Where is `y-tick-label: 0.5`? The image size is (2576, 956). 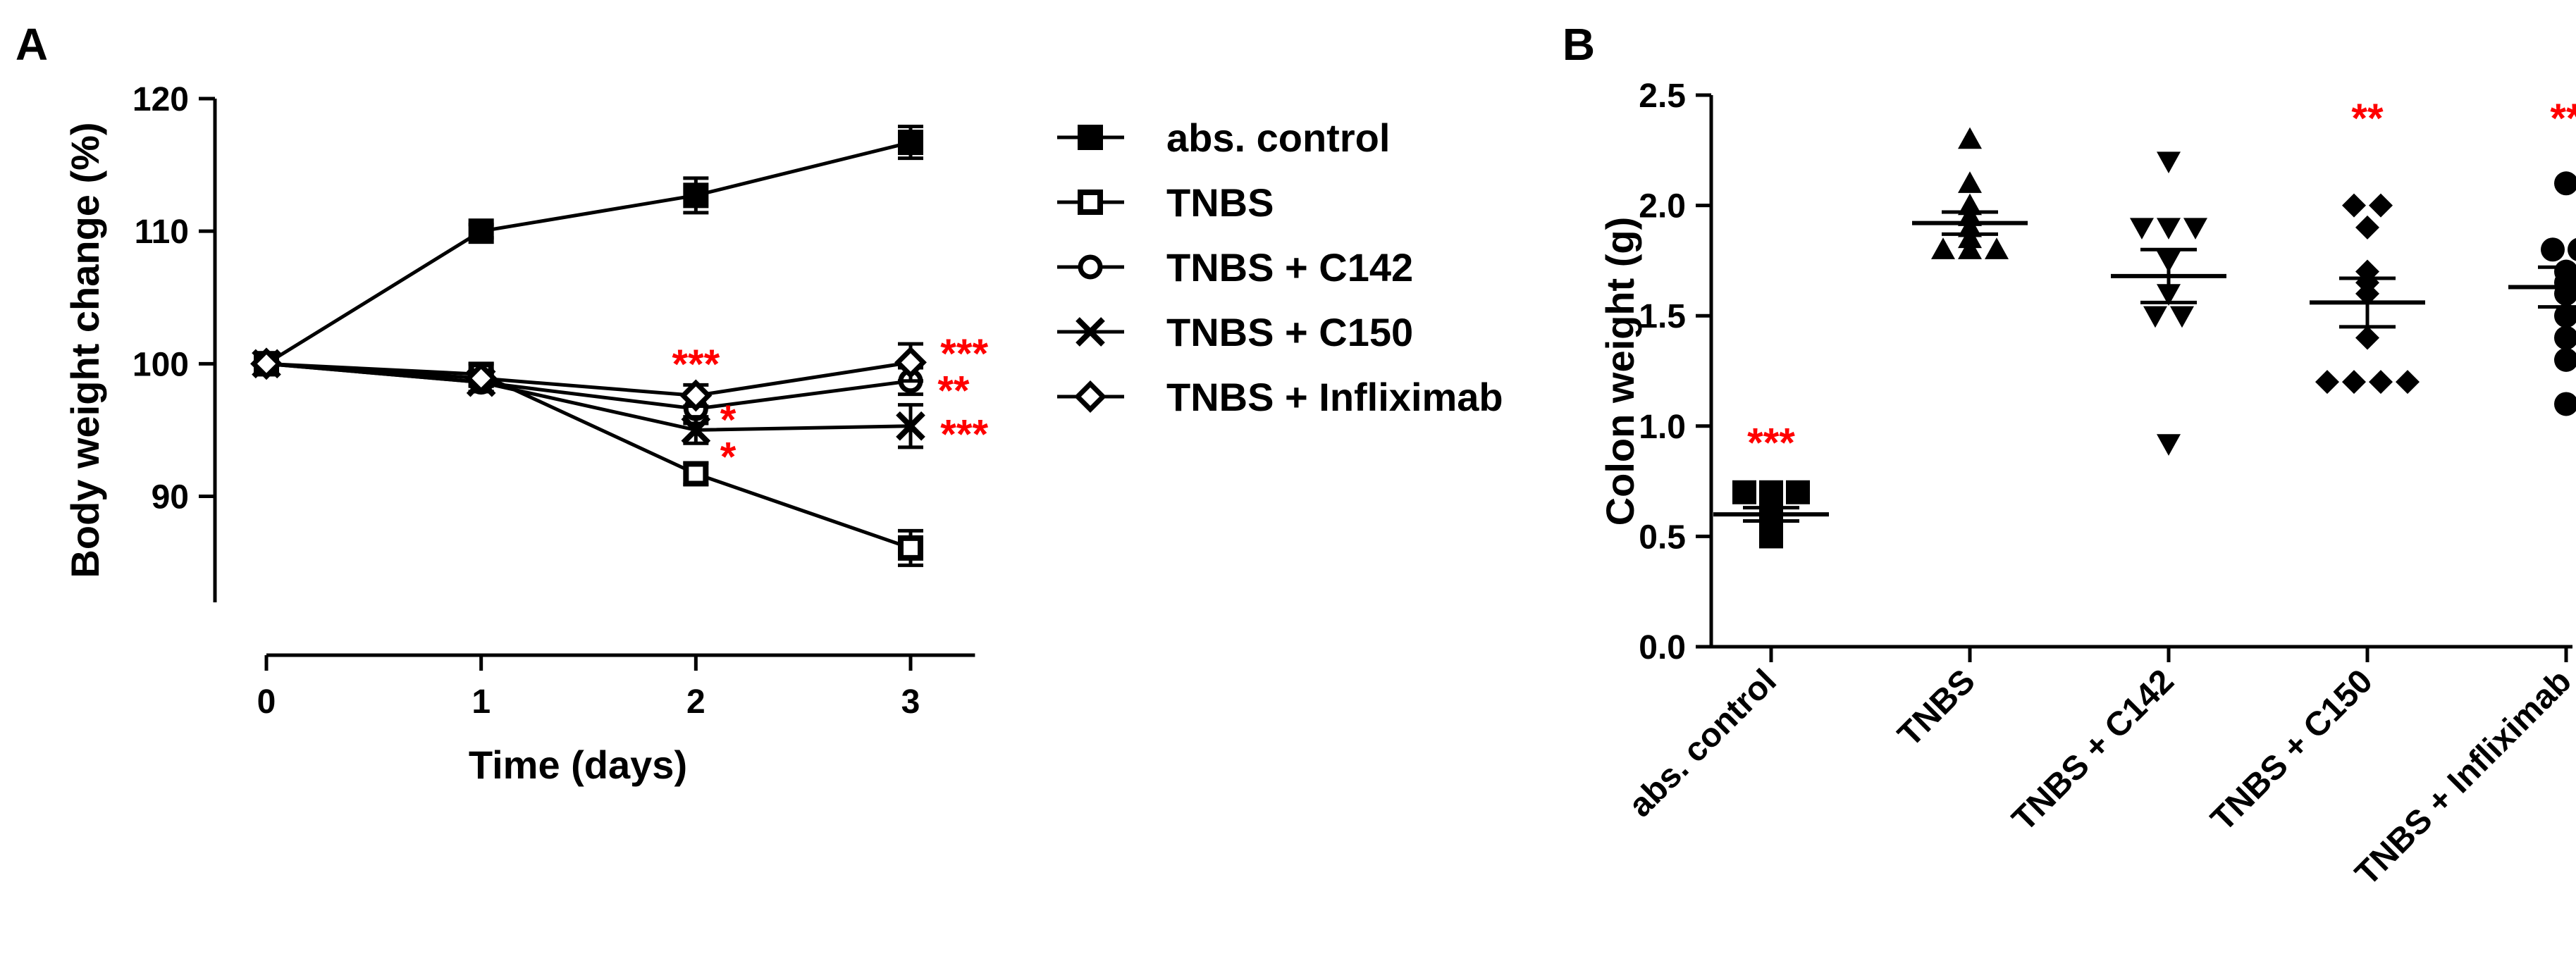 y-tick-label: 0.5 is located at coordinates (1663, 537).